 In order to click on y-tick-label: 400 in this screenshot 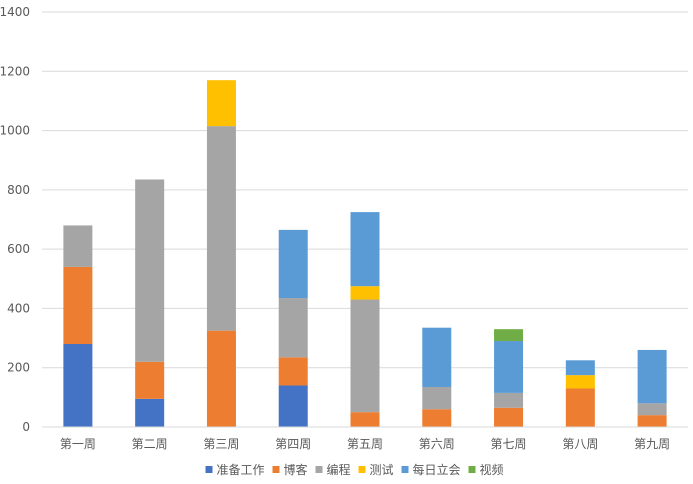, I will do `click(18, 308)`.